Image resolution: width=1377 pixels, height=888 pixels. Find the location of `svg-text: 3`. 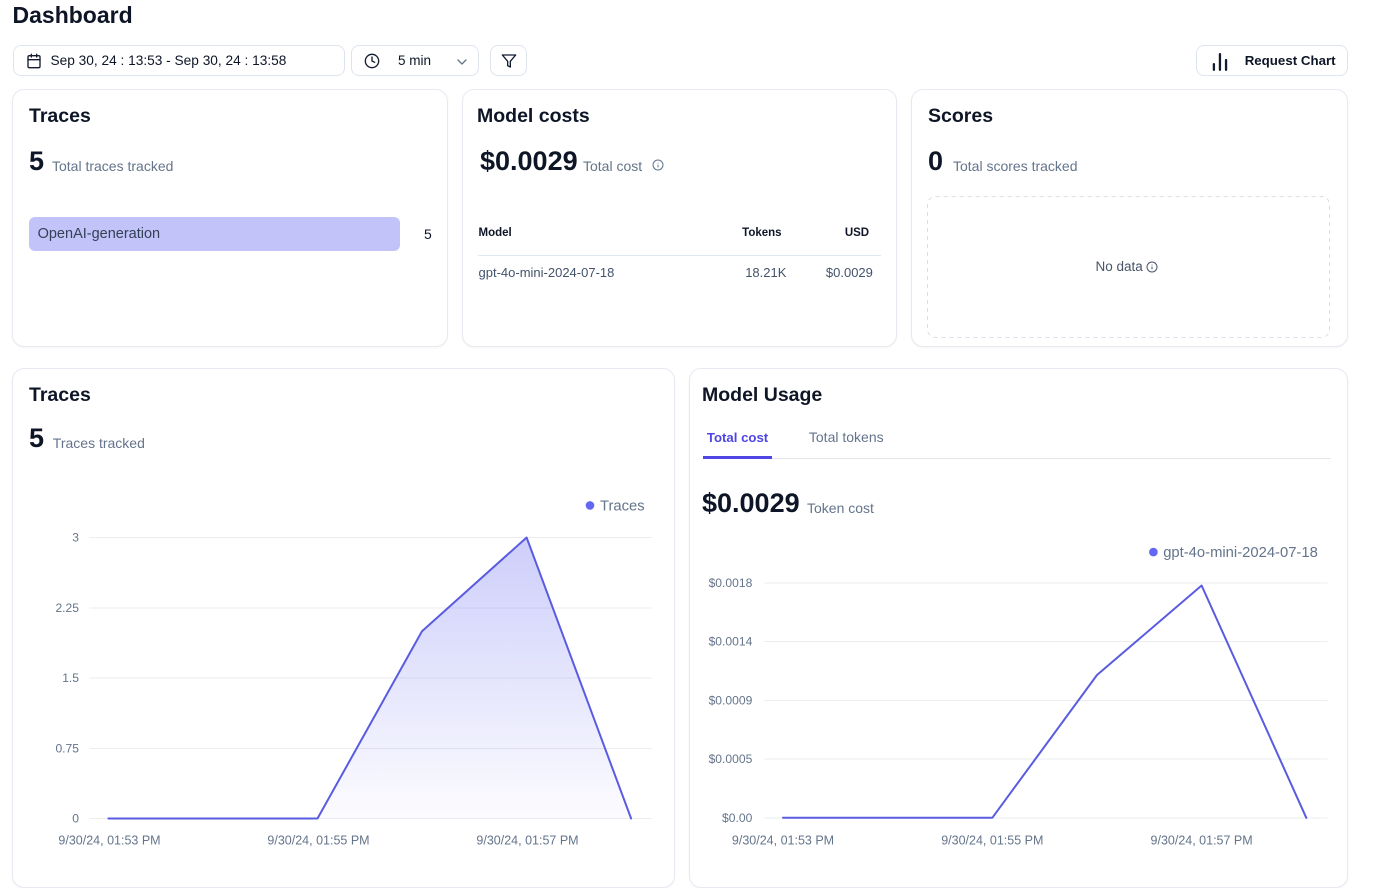

svg-text: 3 is located at coordinates (75, 538).